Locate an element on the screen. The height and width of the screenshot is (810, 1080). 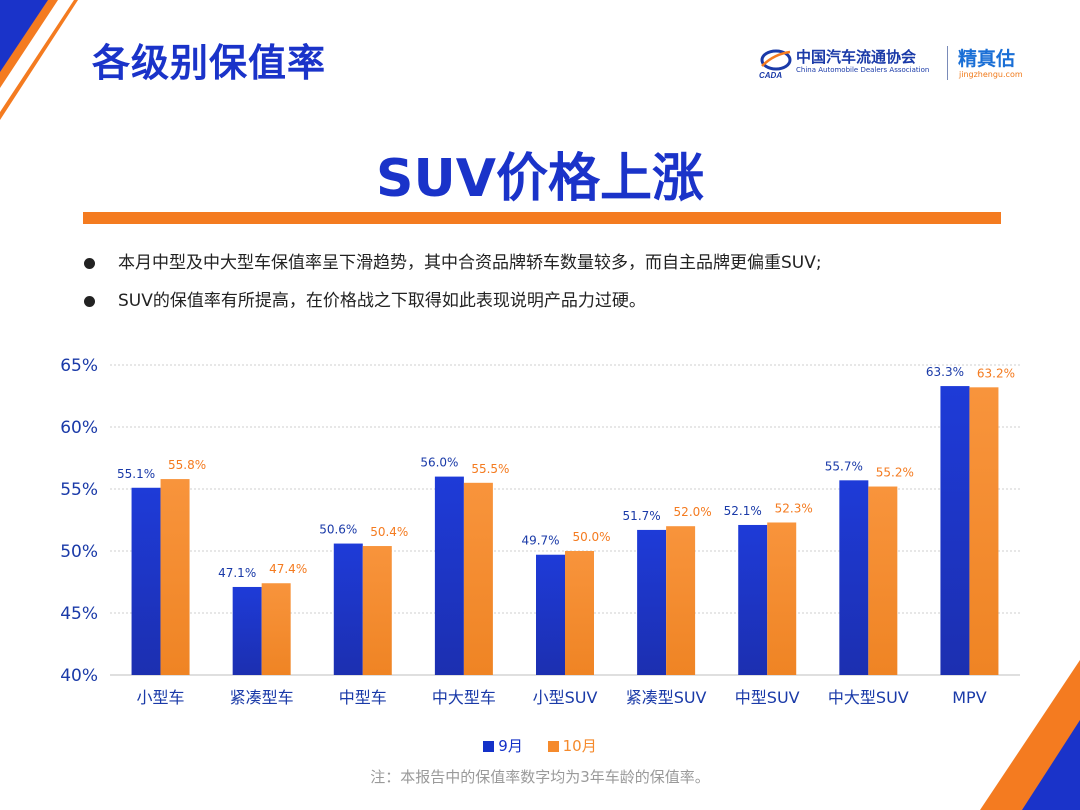
x-tick-label: 紧凑型车 is located at coordinates (262, 697).